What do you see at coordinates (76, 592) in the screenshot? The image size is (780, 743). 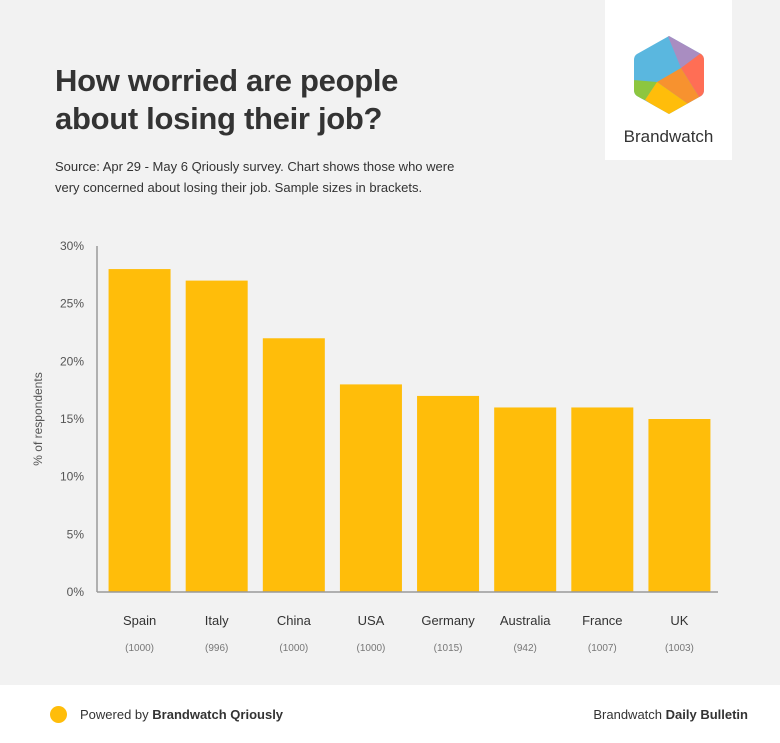 I see `y-tick-label: 0%` at bounding box center [76, 592].